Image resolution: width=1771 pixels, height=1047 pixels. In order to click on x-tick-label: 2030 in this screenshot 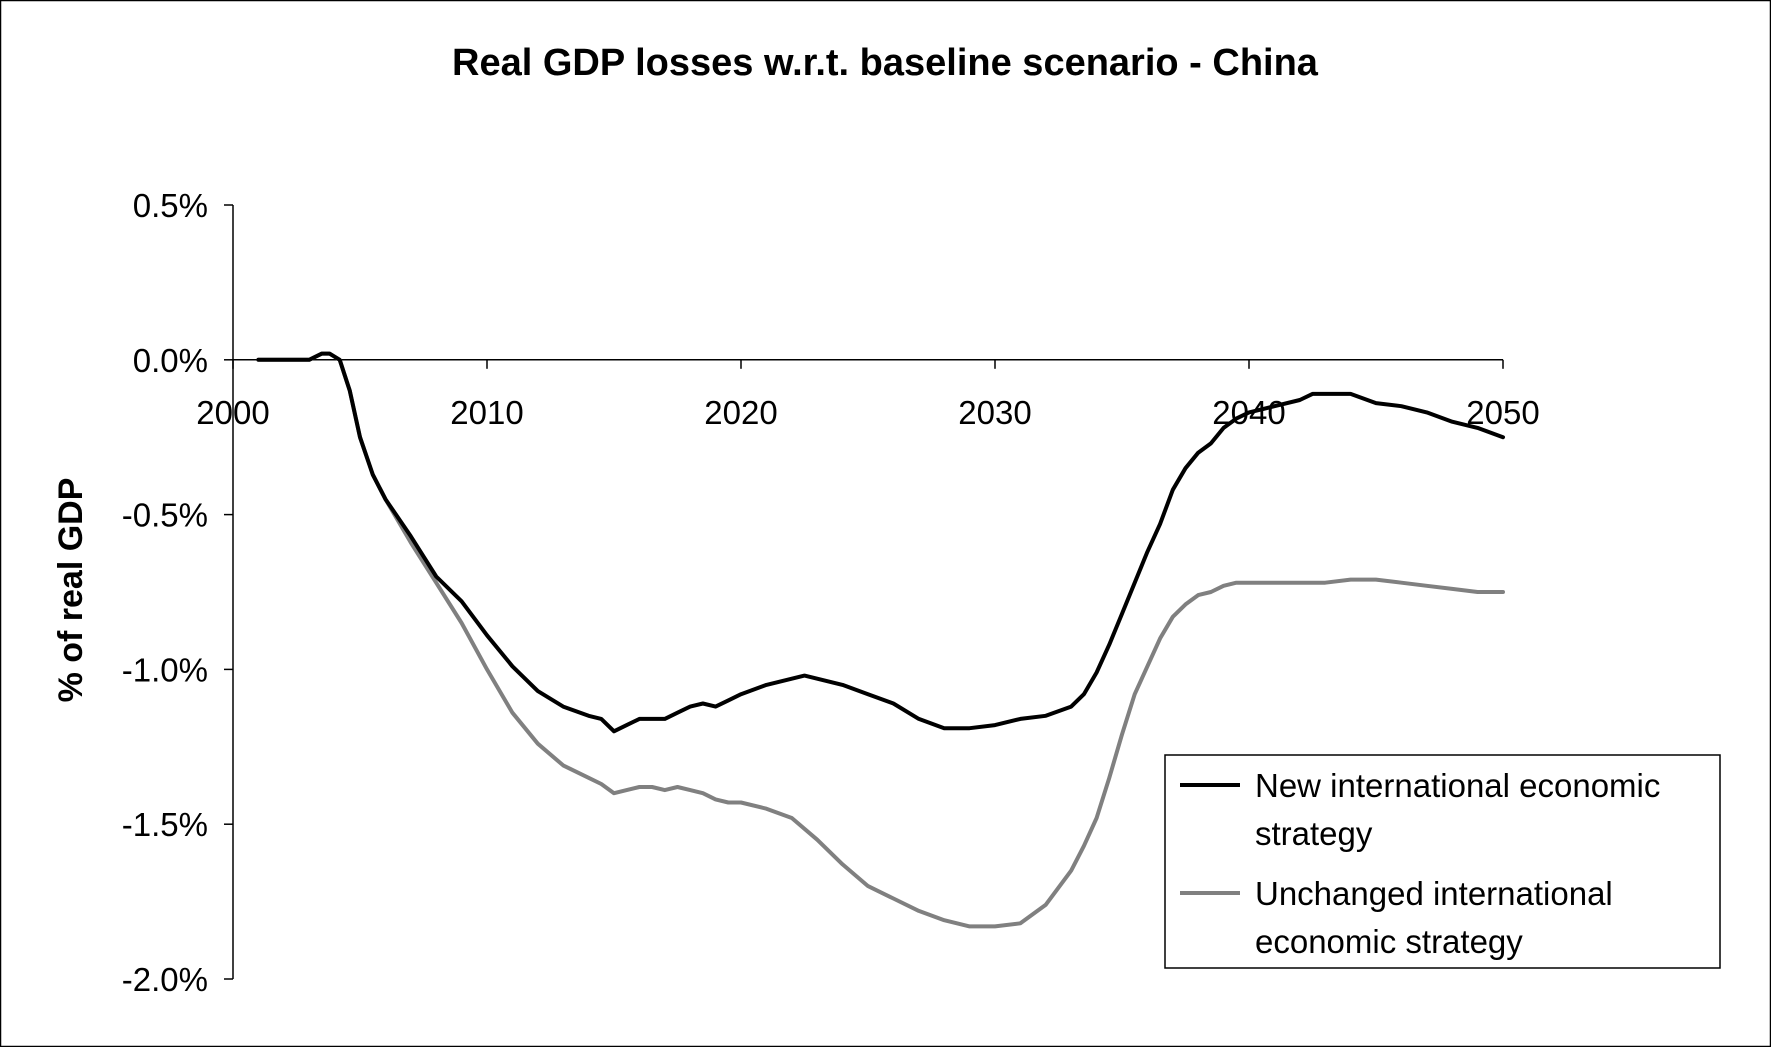, I will do `click(994, 412)`.